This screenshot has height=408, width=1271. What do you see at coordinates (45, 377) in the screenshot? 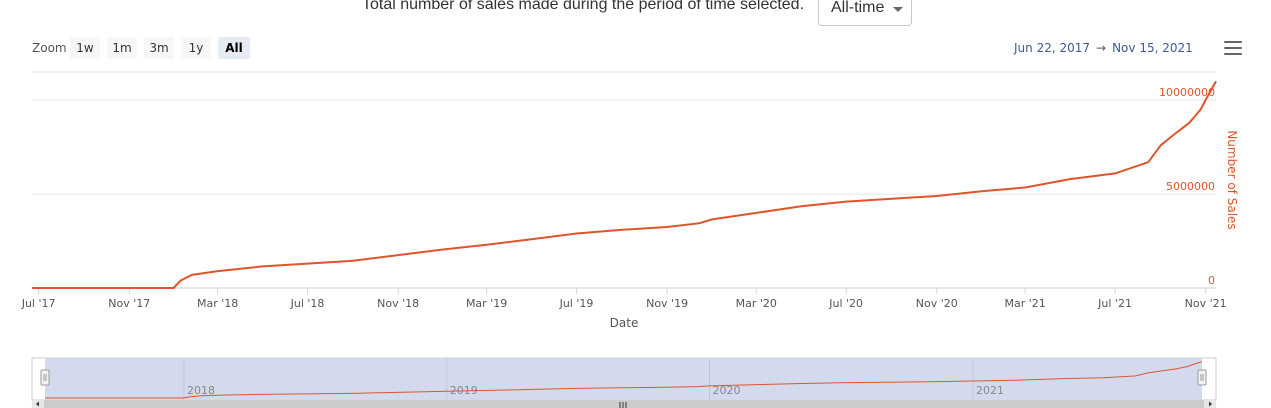
I see `navigator-left-handle` at bounding box center [45, 377].